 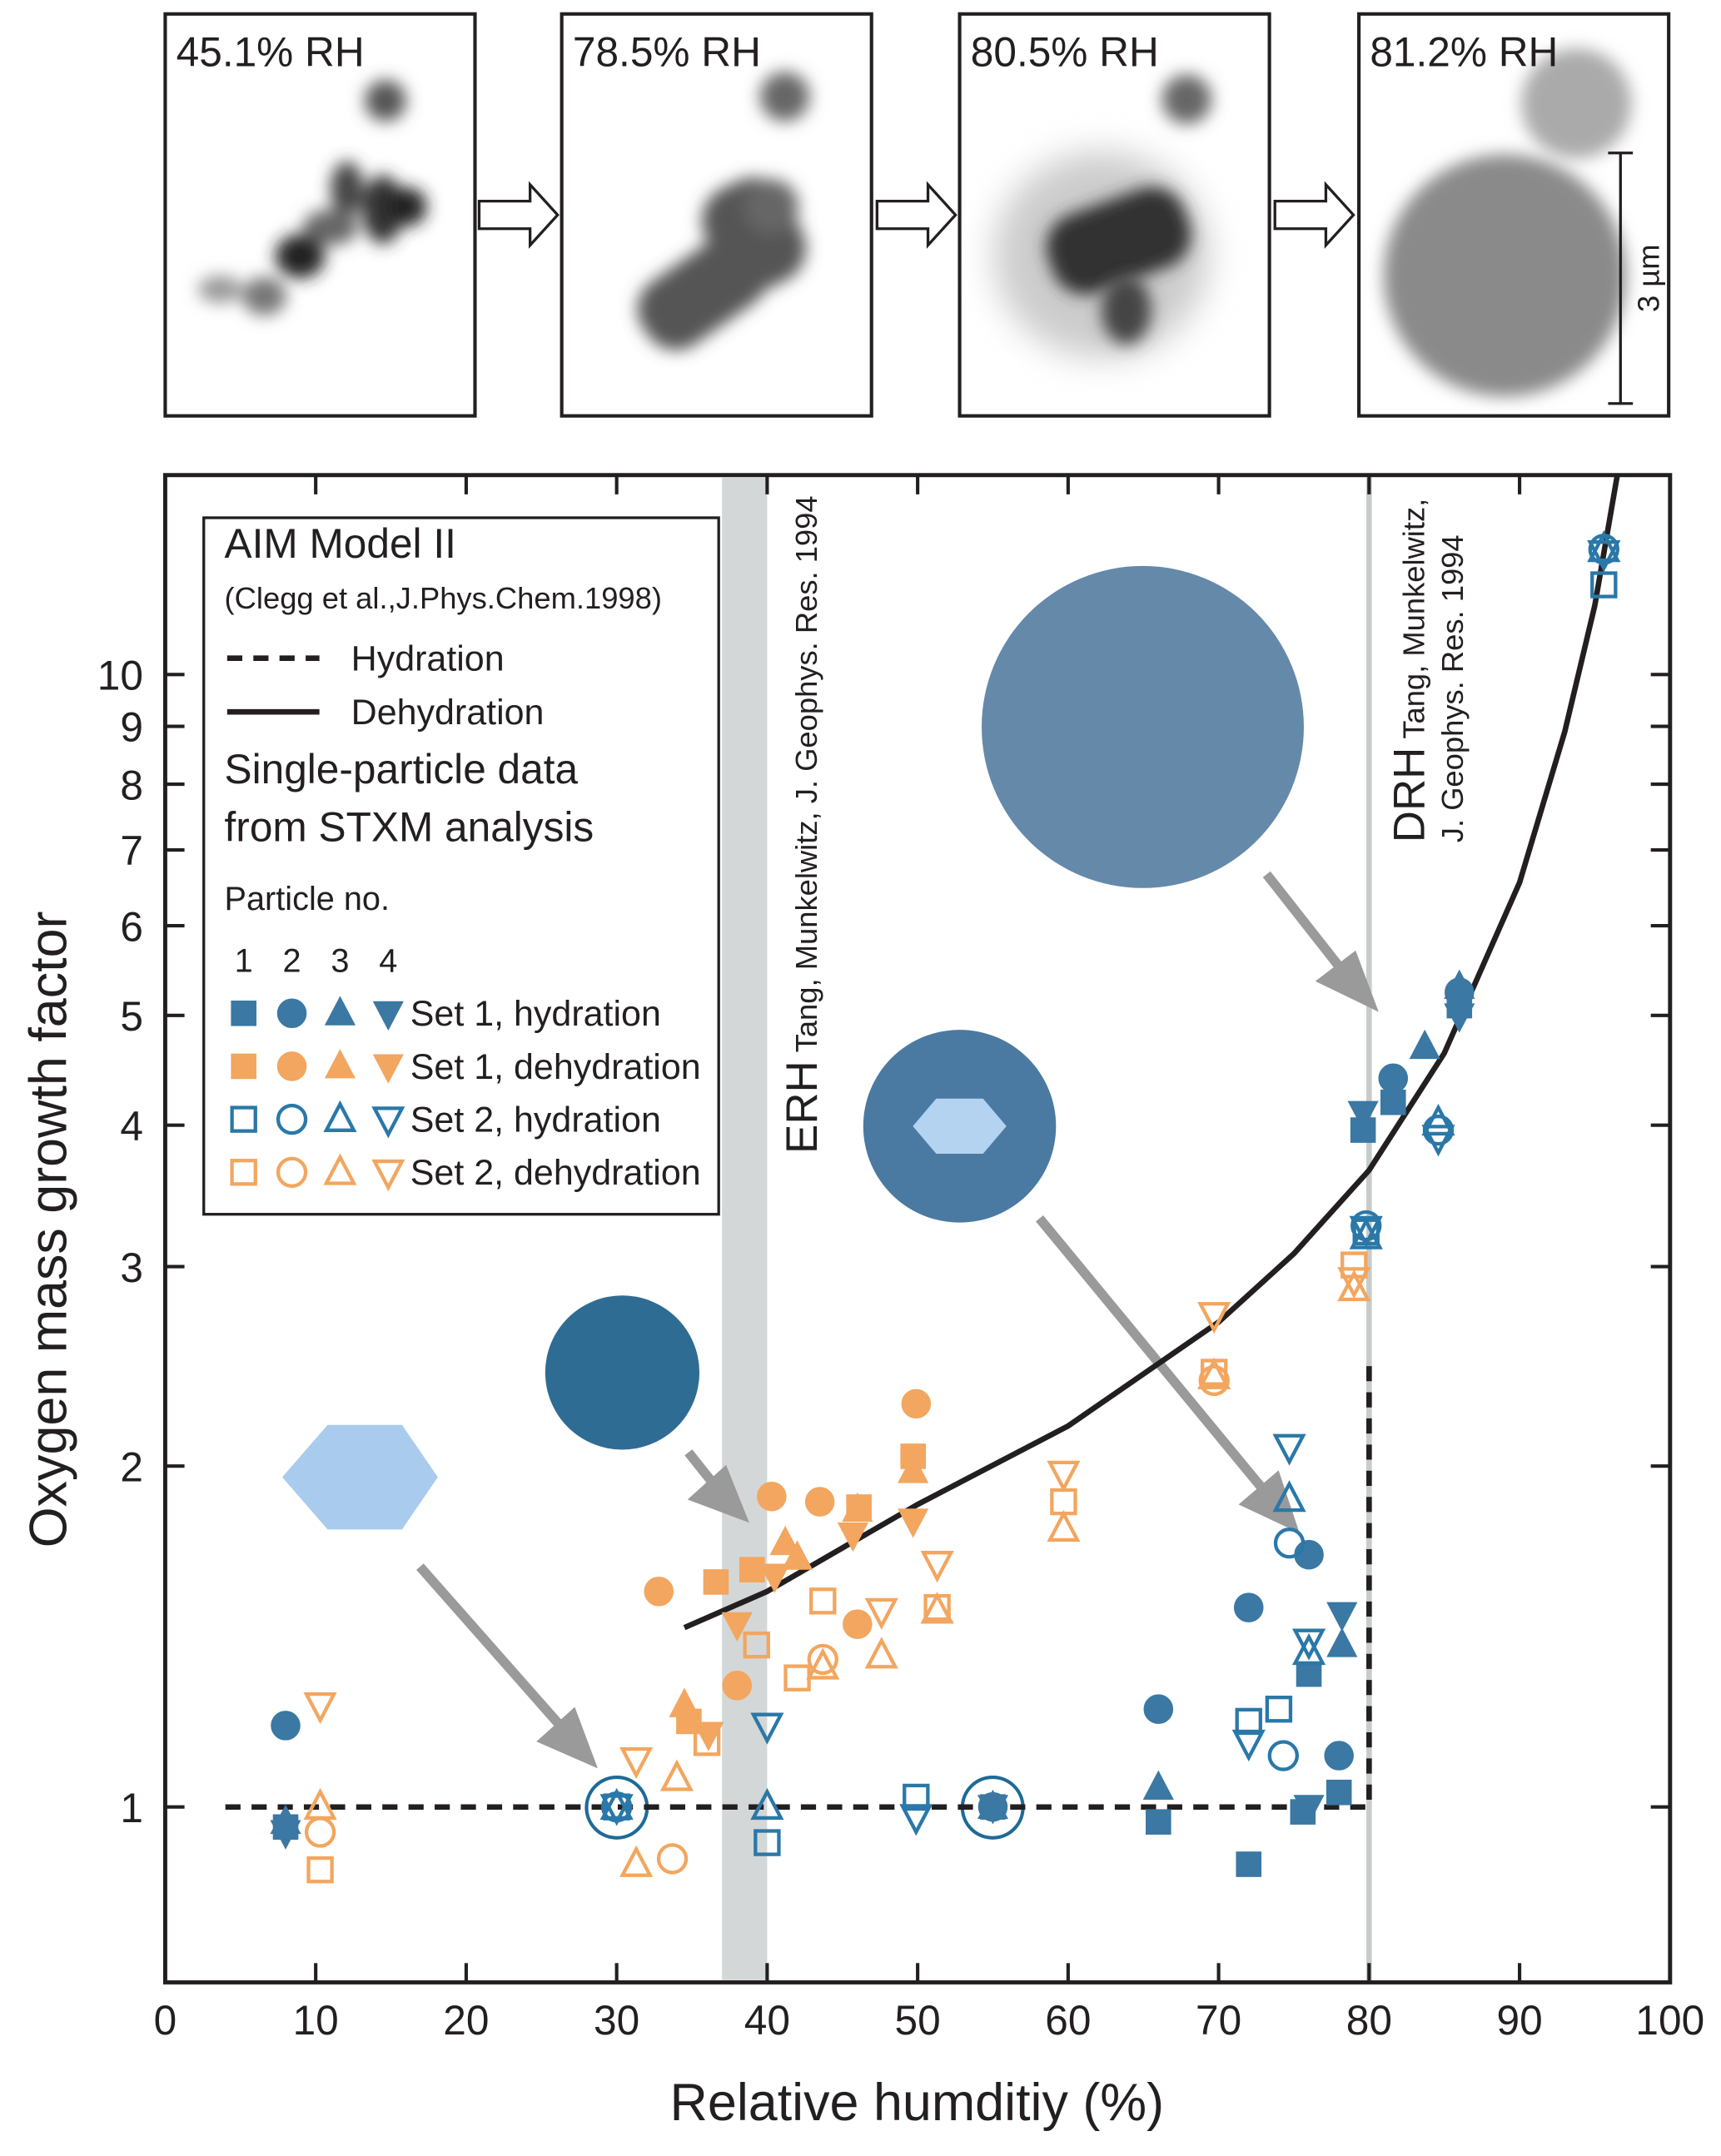 What do you see at coordinates (388, 962) in the screenshot?
I see `legend-particle-number: 4` at bounding box center [388, 962].